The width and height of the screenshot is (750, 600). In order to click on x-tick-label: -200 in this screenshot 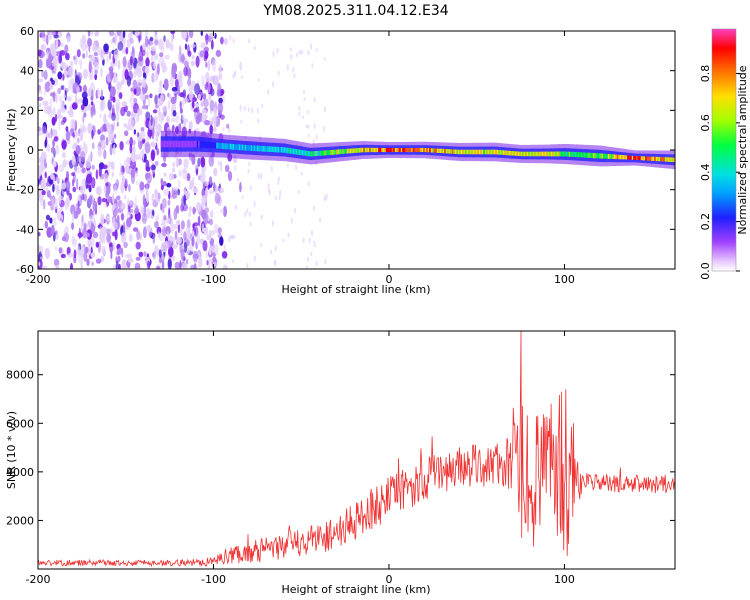, I will do `click(38, 279)`.